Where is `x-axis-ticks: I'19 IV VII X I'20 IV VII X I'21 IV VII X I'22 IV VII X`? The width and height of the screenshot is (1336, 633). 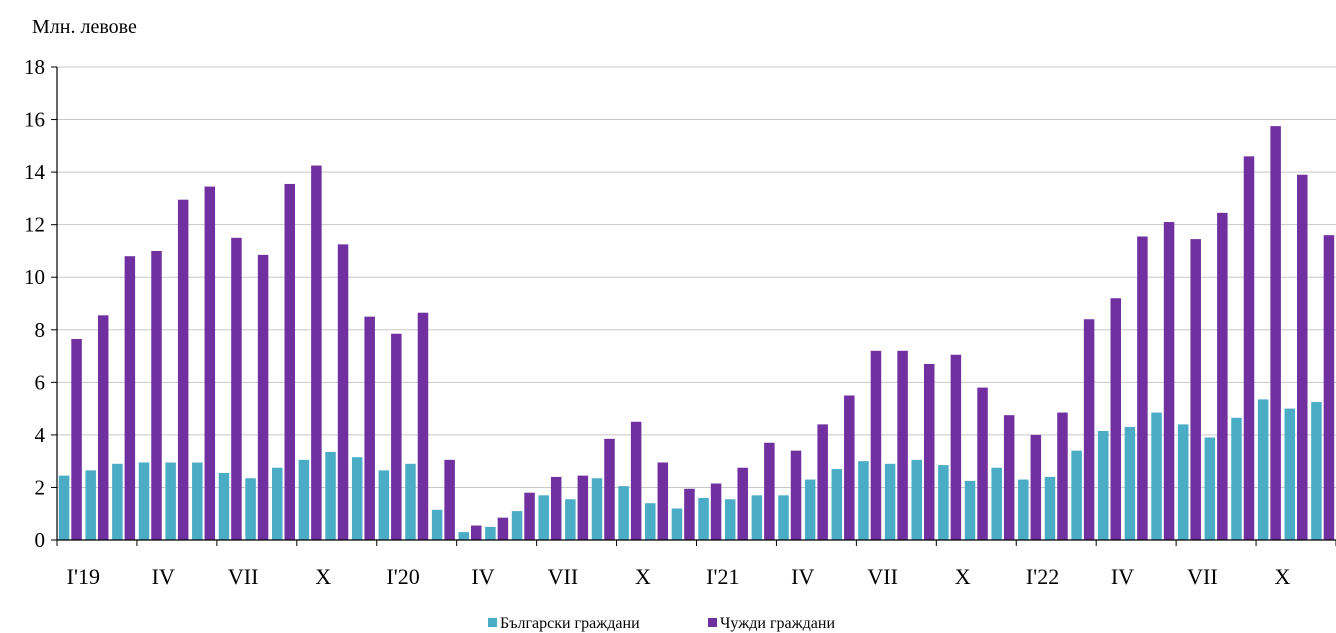 x-axis-ticks: I'19 IV VII X I'20 IV VII X I'21 IV VII X I'22 IV VII X is located at coordinates (696, 564).